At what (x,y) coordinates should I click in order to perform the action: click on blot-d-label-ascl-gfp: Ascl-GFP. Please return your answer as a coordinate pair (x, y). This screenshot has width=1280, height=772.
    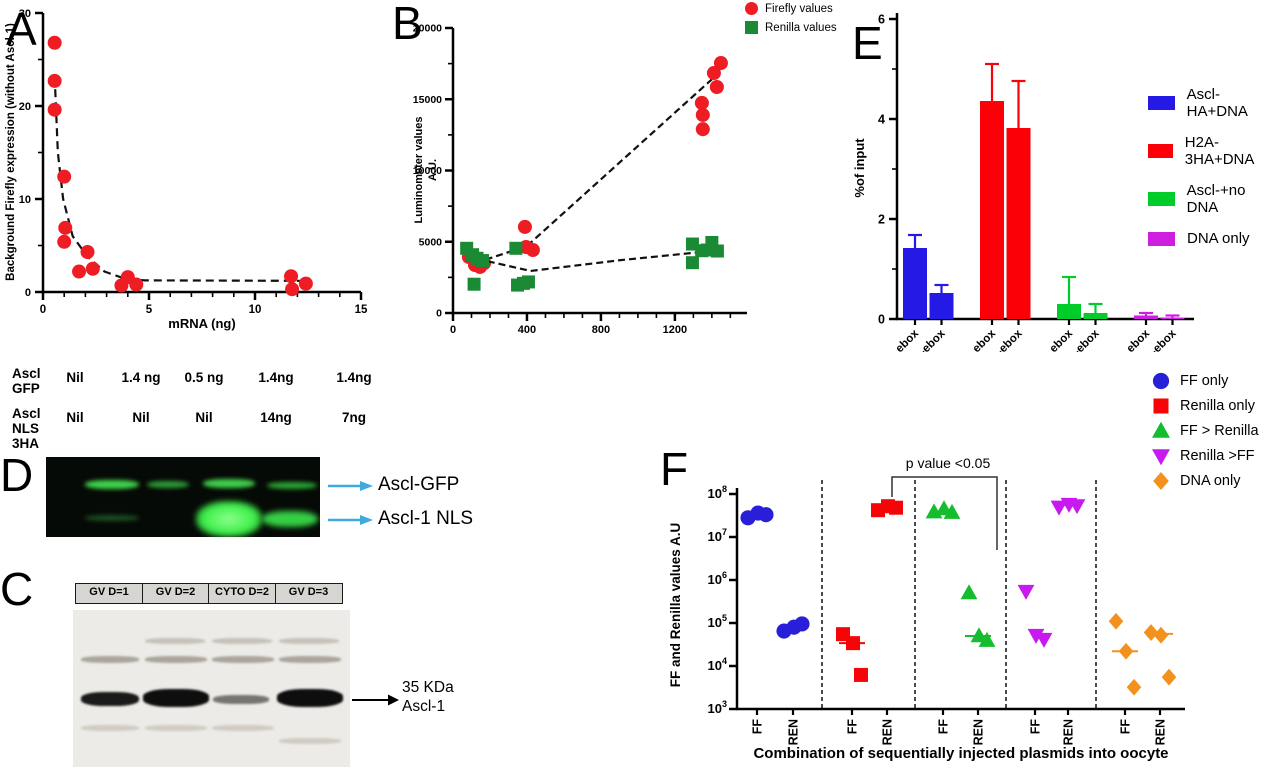
    Looking at the image, I should click on (419, 484).